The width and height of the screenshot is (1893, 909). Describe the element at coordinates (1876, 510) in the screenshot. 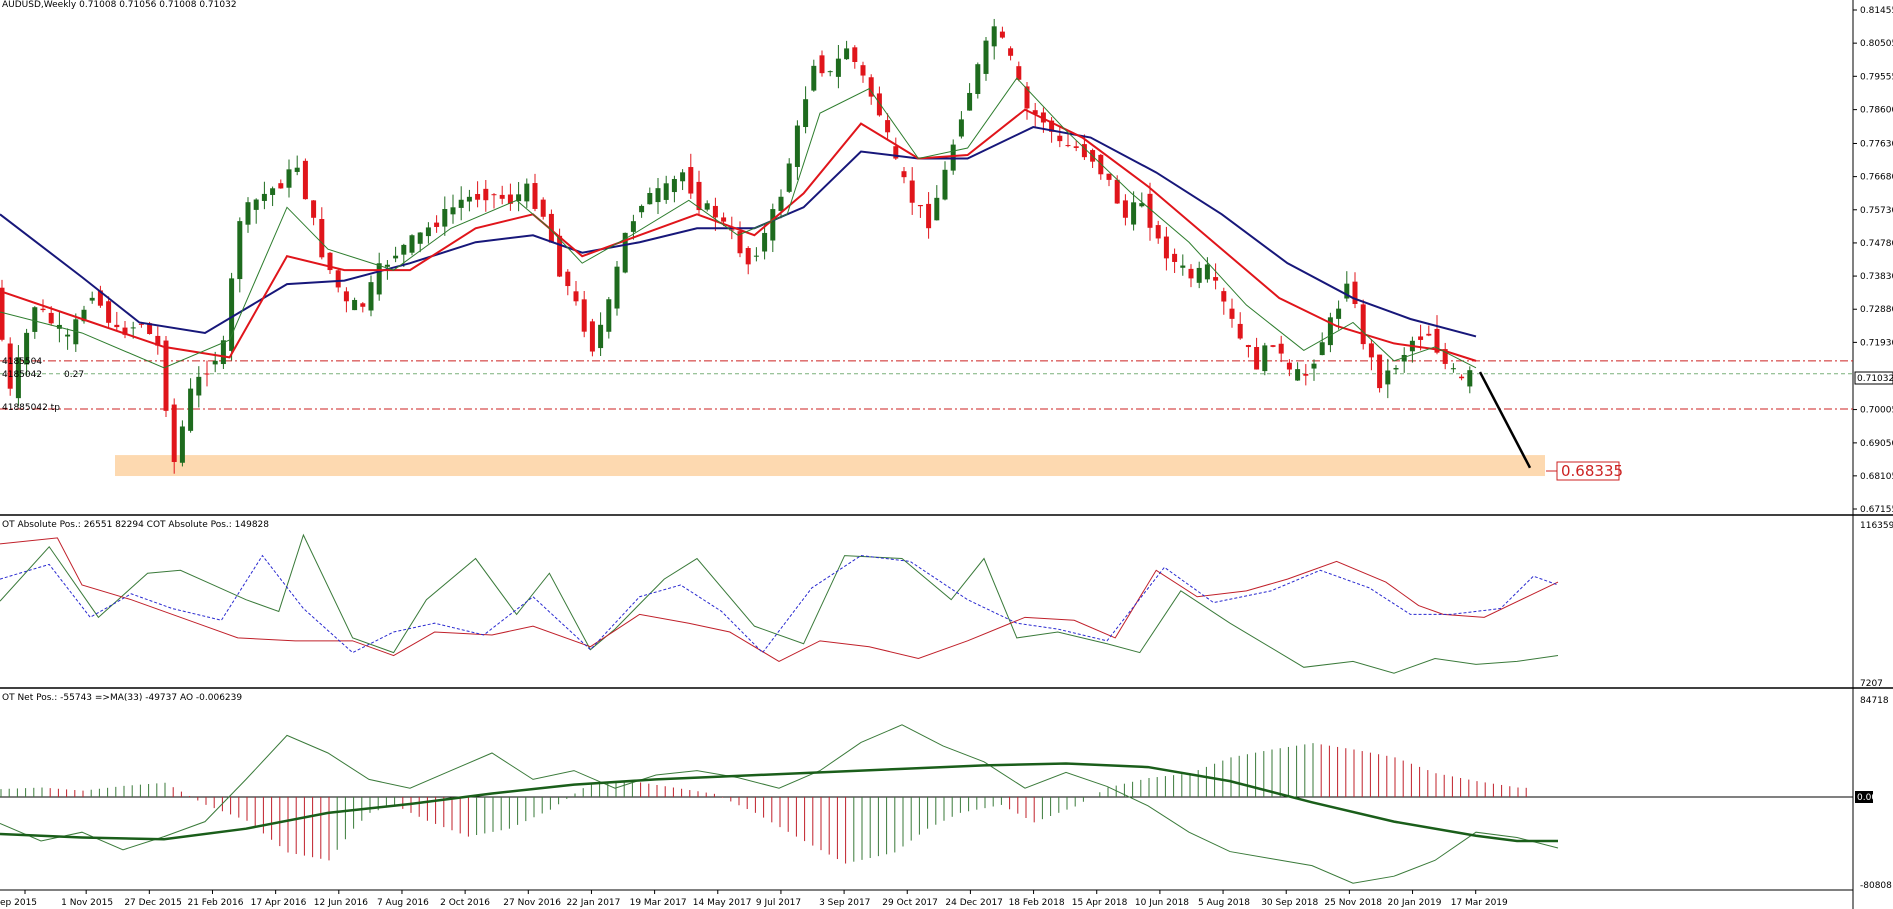

I see `price-tick-label: 0.67155` at that location.